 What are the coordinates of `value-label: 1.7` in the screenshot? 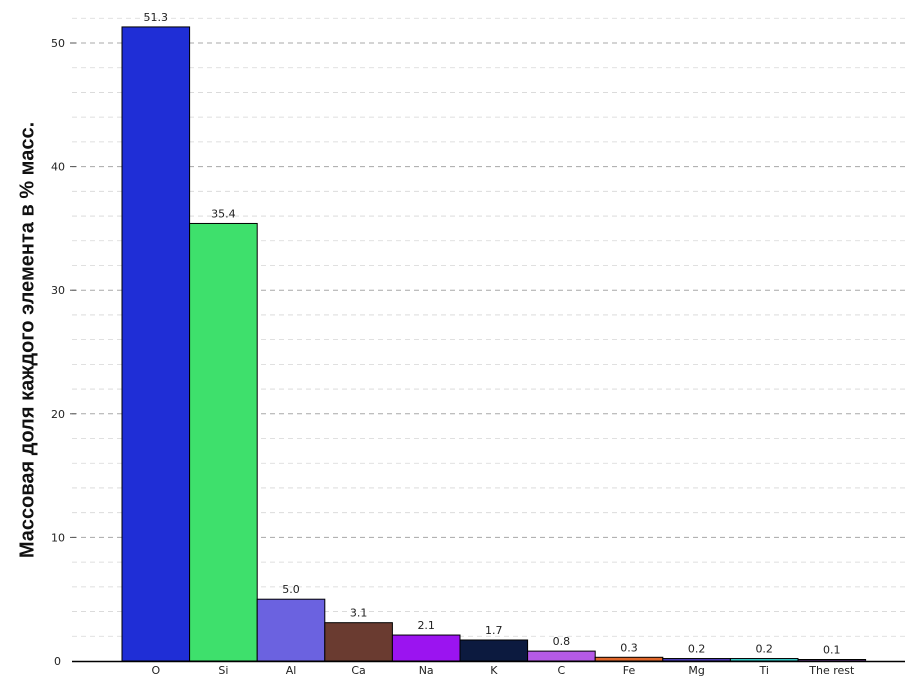 It's located at (494, 630).